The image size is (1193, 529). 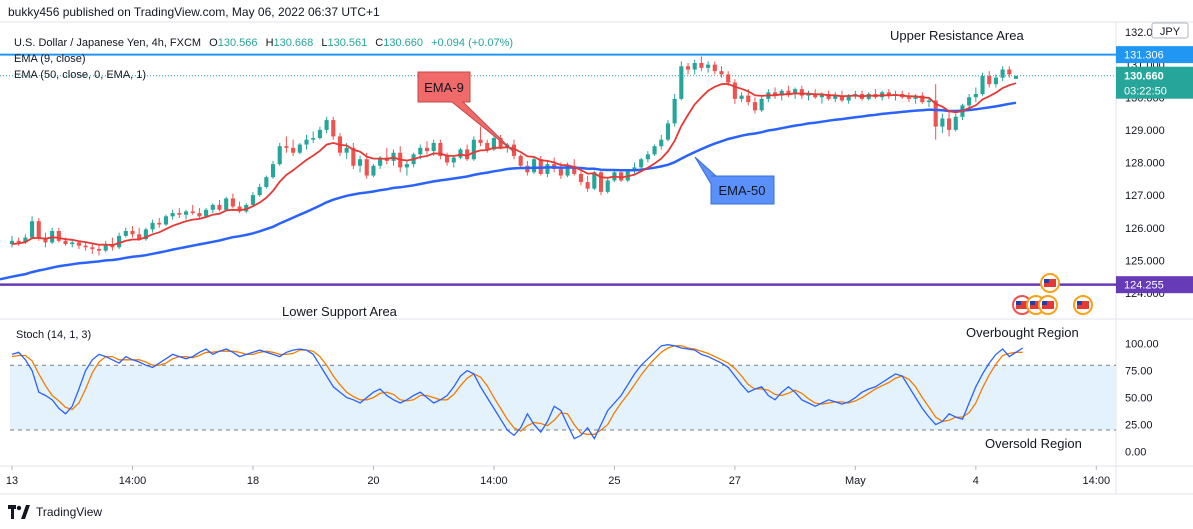 What do you see at coordinates (466, 112) in the screenshot?
I see `ema9-callout: EMA-9` at bounding box center [466, 112].